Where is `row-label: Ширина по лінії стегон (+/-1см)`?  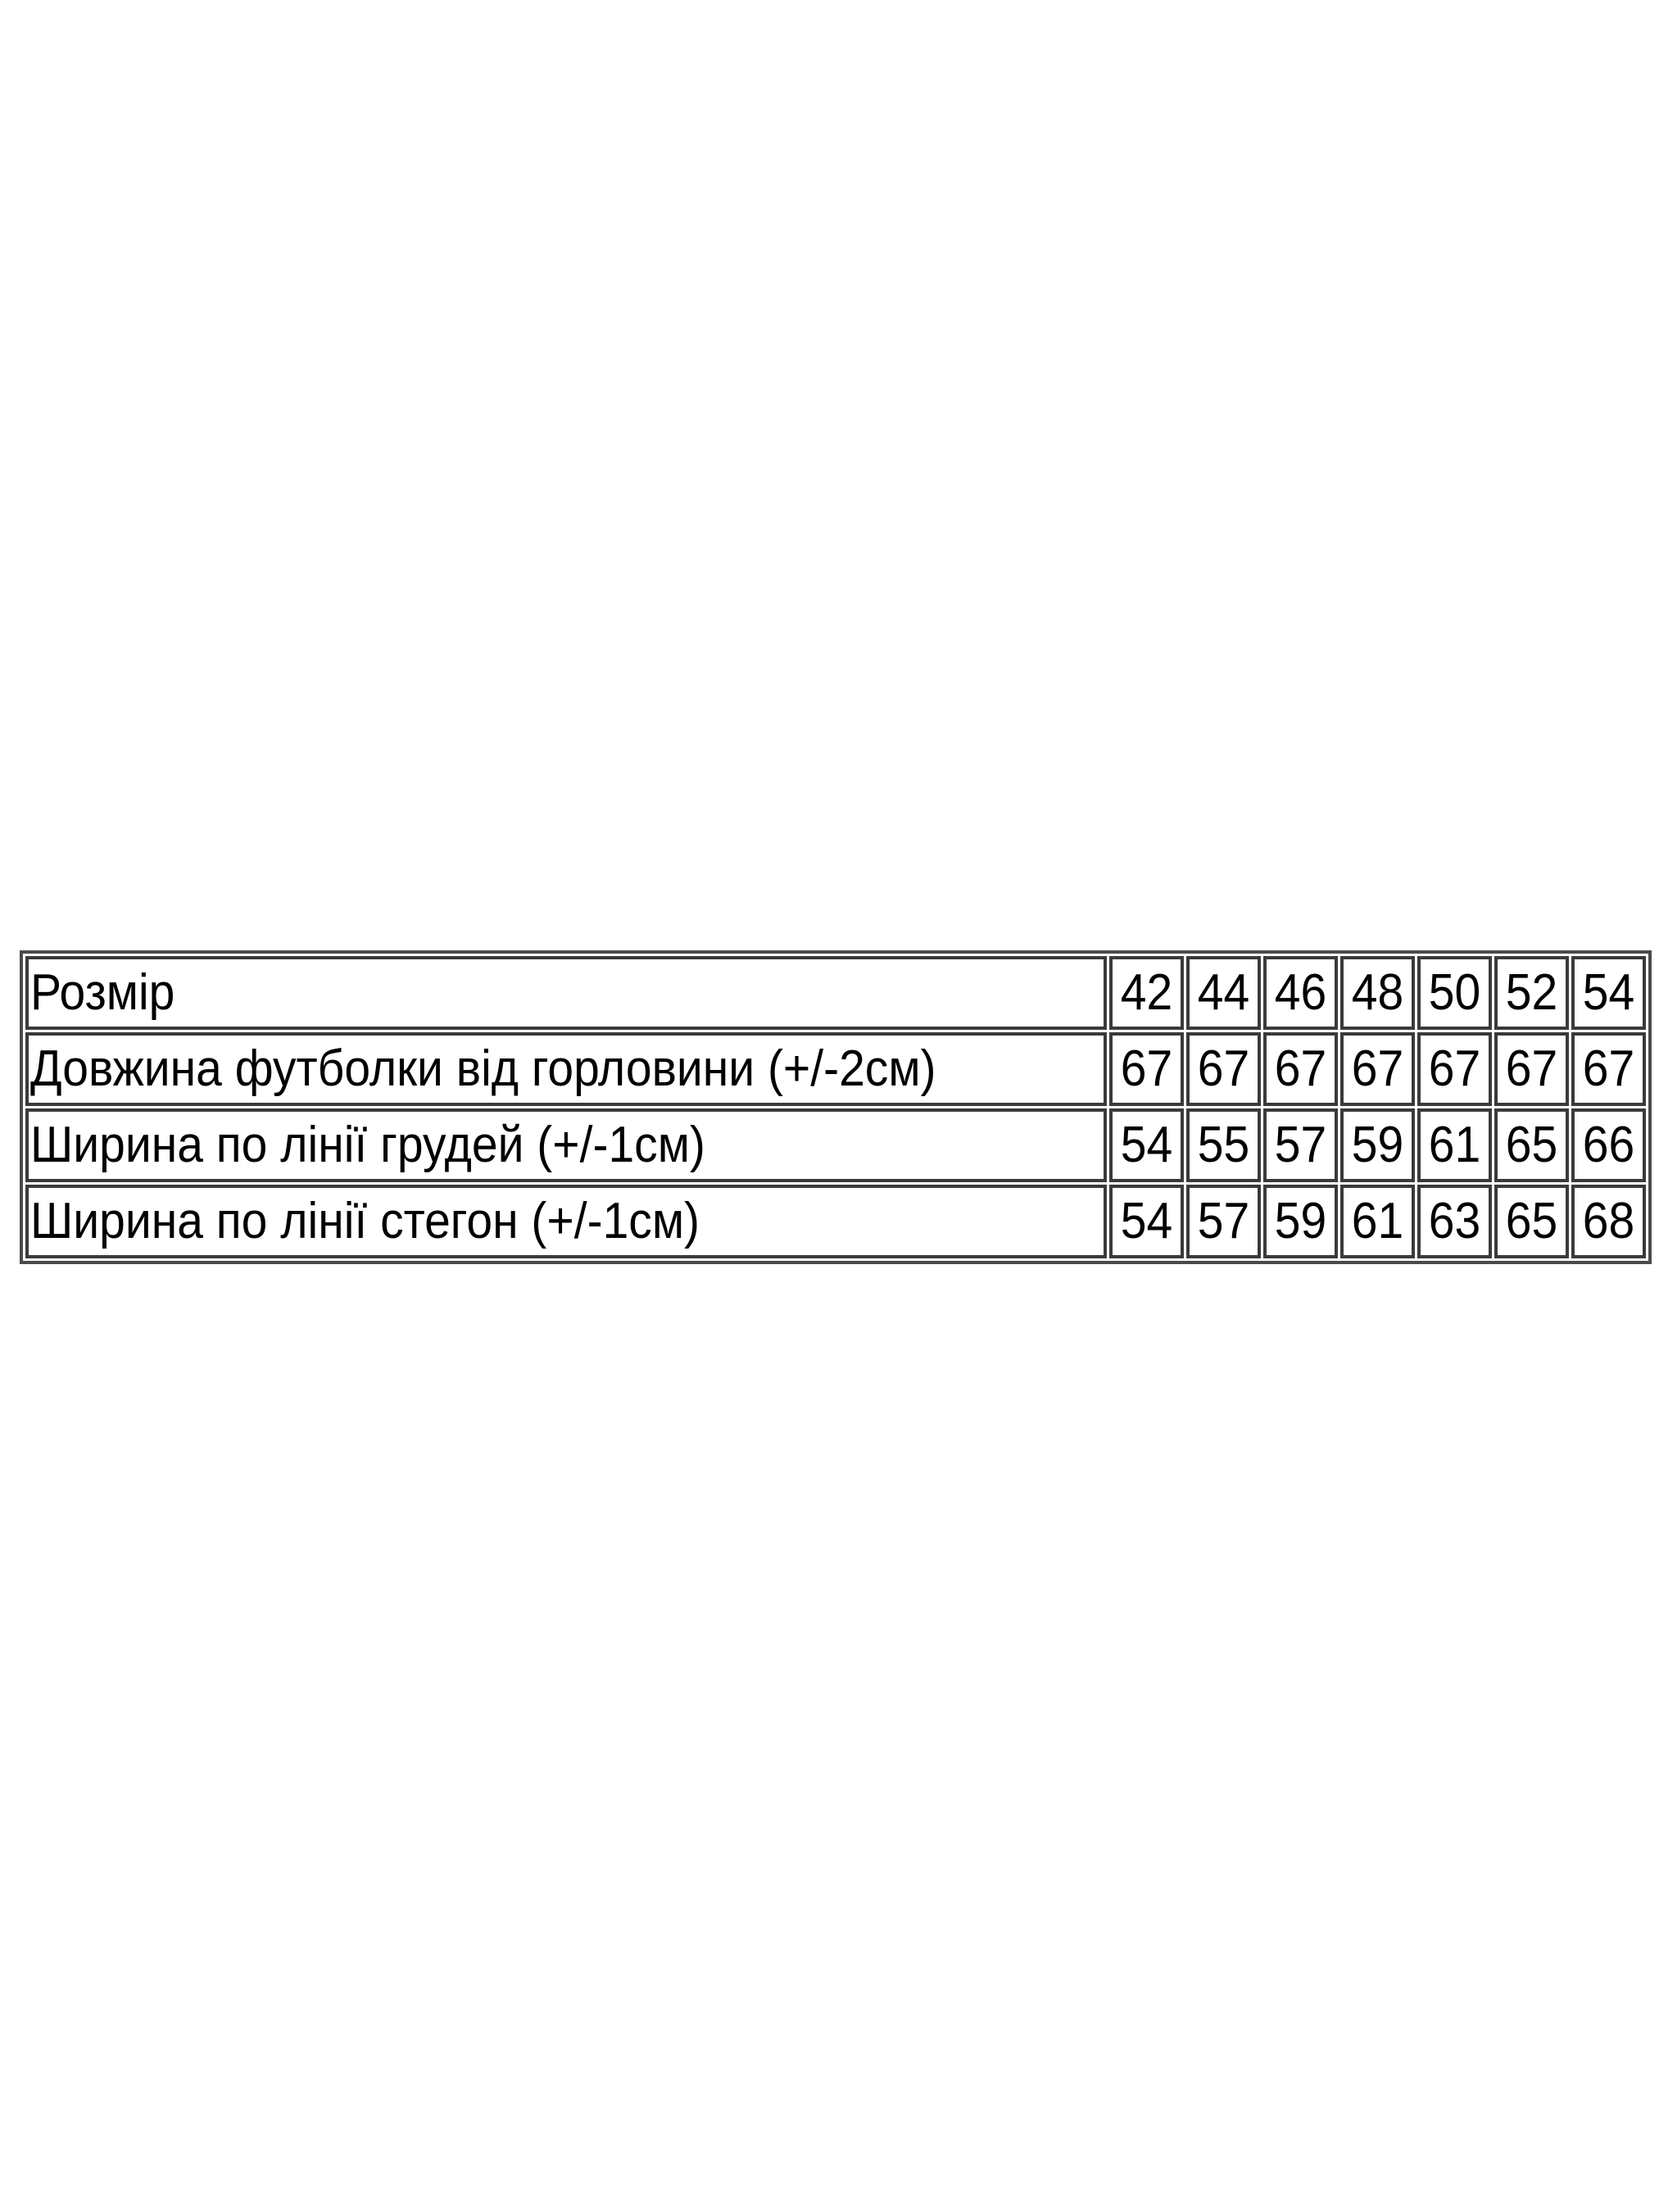
row-label: Ширина по лінії стегон (+/-1см) is located at coordinates (365, 1221).